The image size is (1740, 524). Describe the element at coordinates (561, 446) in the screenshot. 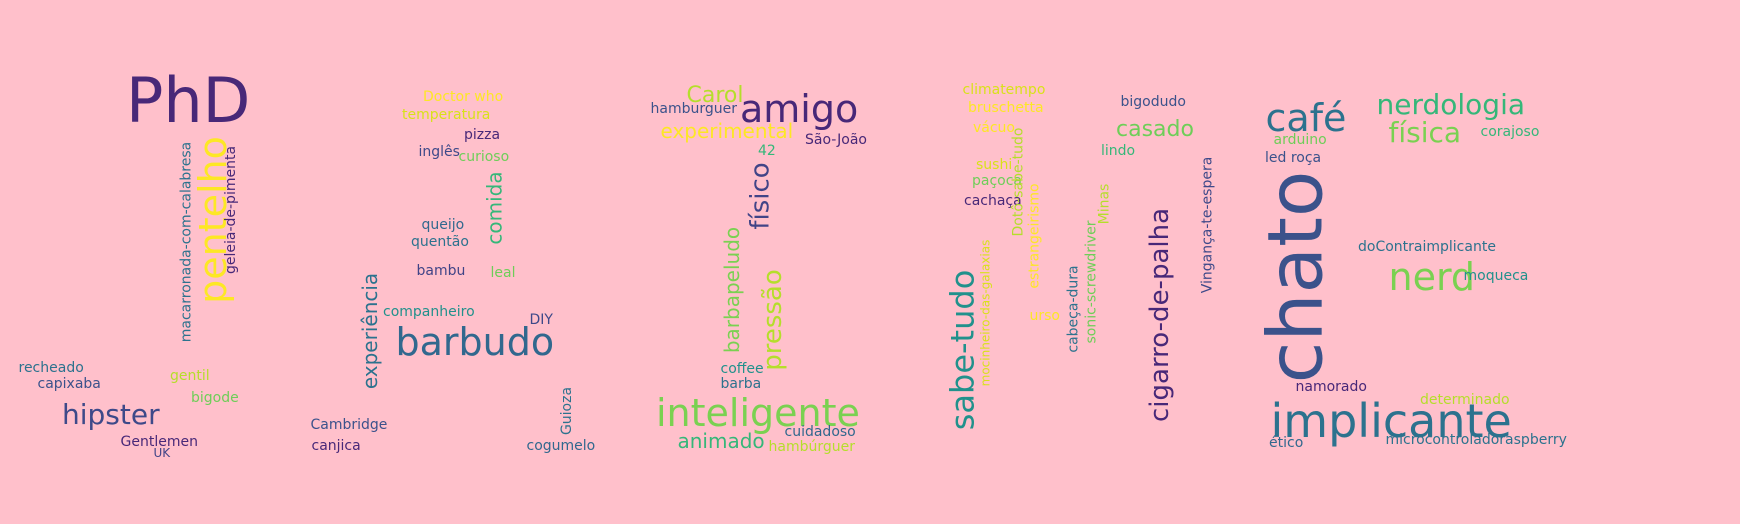

I see `word-cloud-word: cogumelo` at that location.